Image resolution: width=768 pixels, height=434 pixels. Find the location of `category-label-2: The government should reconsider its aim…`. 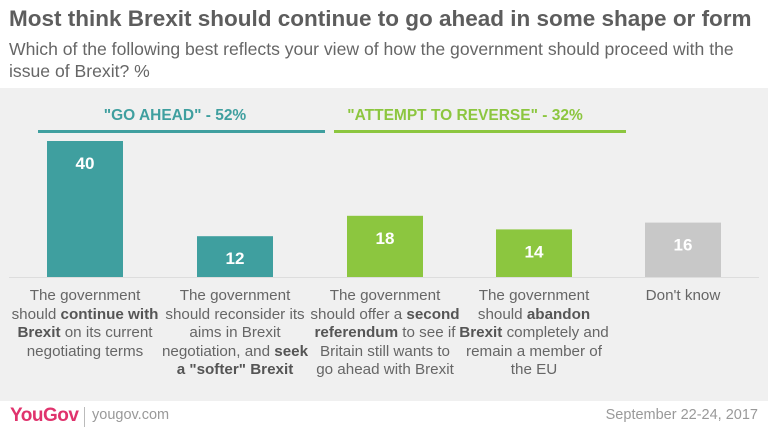

category-label-2: The government should reconsider its aim… is located at coordinates (235, 333).